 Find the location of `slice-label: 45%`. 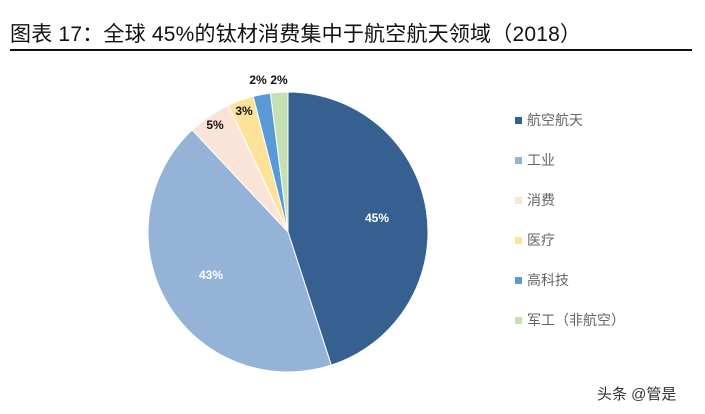

slice-label: 45% is located at coordinates (377, 218).